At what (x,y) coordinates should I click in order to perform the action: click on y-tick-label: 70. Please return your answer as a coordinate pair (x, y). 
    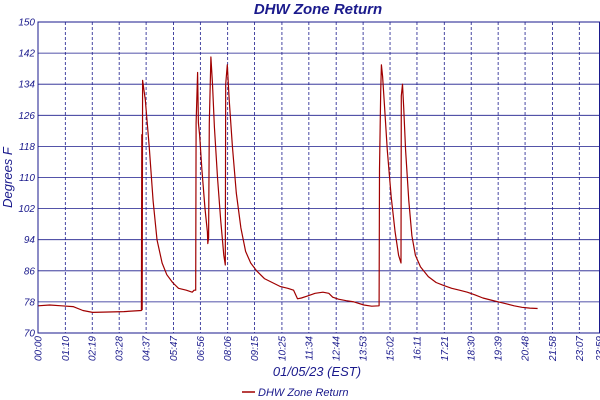
    Looking at the image, I should click on (30, 334).